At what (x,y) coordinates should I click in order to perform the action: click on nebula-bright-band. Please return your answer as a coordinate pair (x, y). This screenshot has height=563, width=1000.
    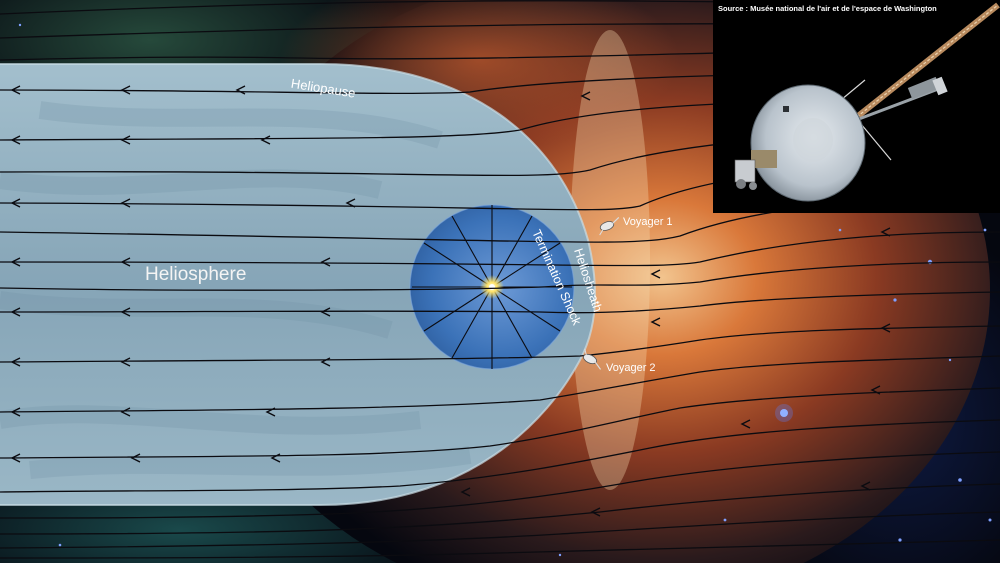
    Looking at the image, I should click on (610, 260).